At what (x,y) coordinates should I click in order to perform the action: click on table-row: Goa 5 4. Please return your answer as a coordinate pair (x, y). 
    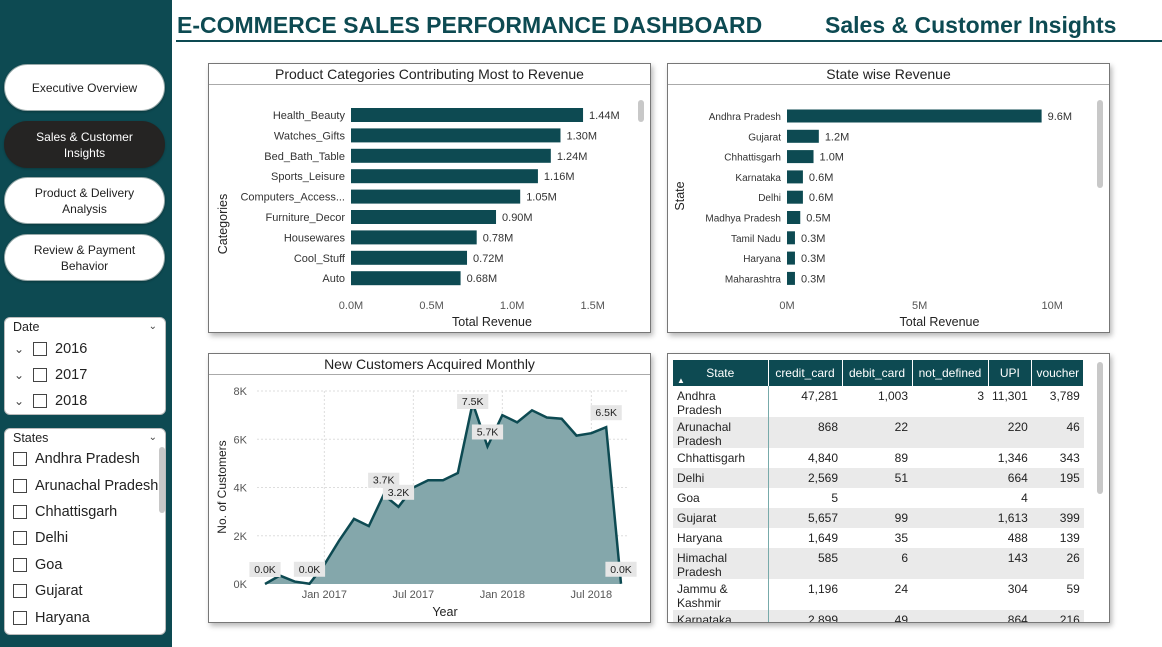
    Looking at the image, I should click on (878, 498).